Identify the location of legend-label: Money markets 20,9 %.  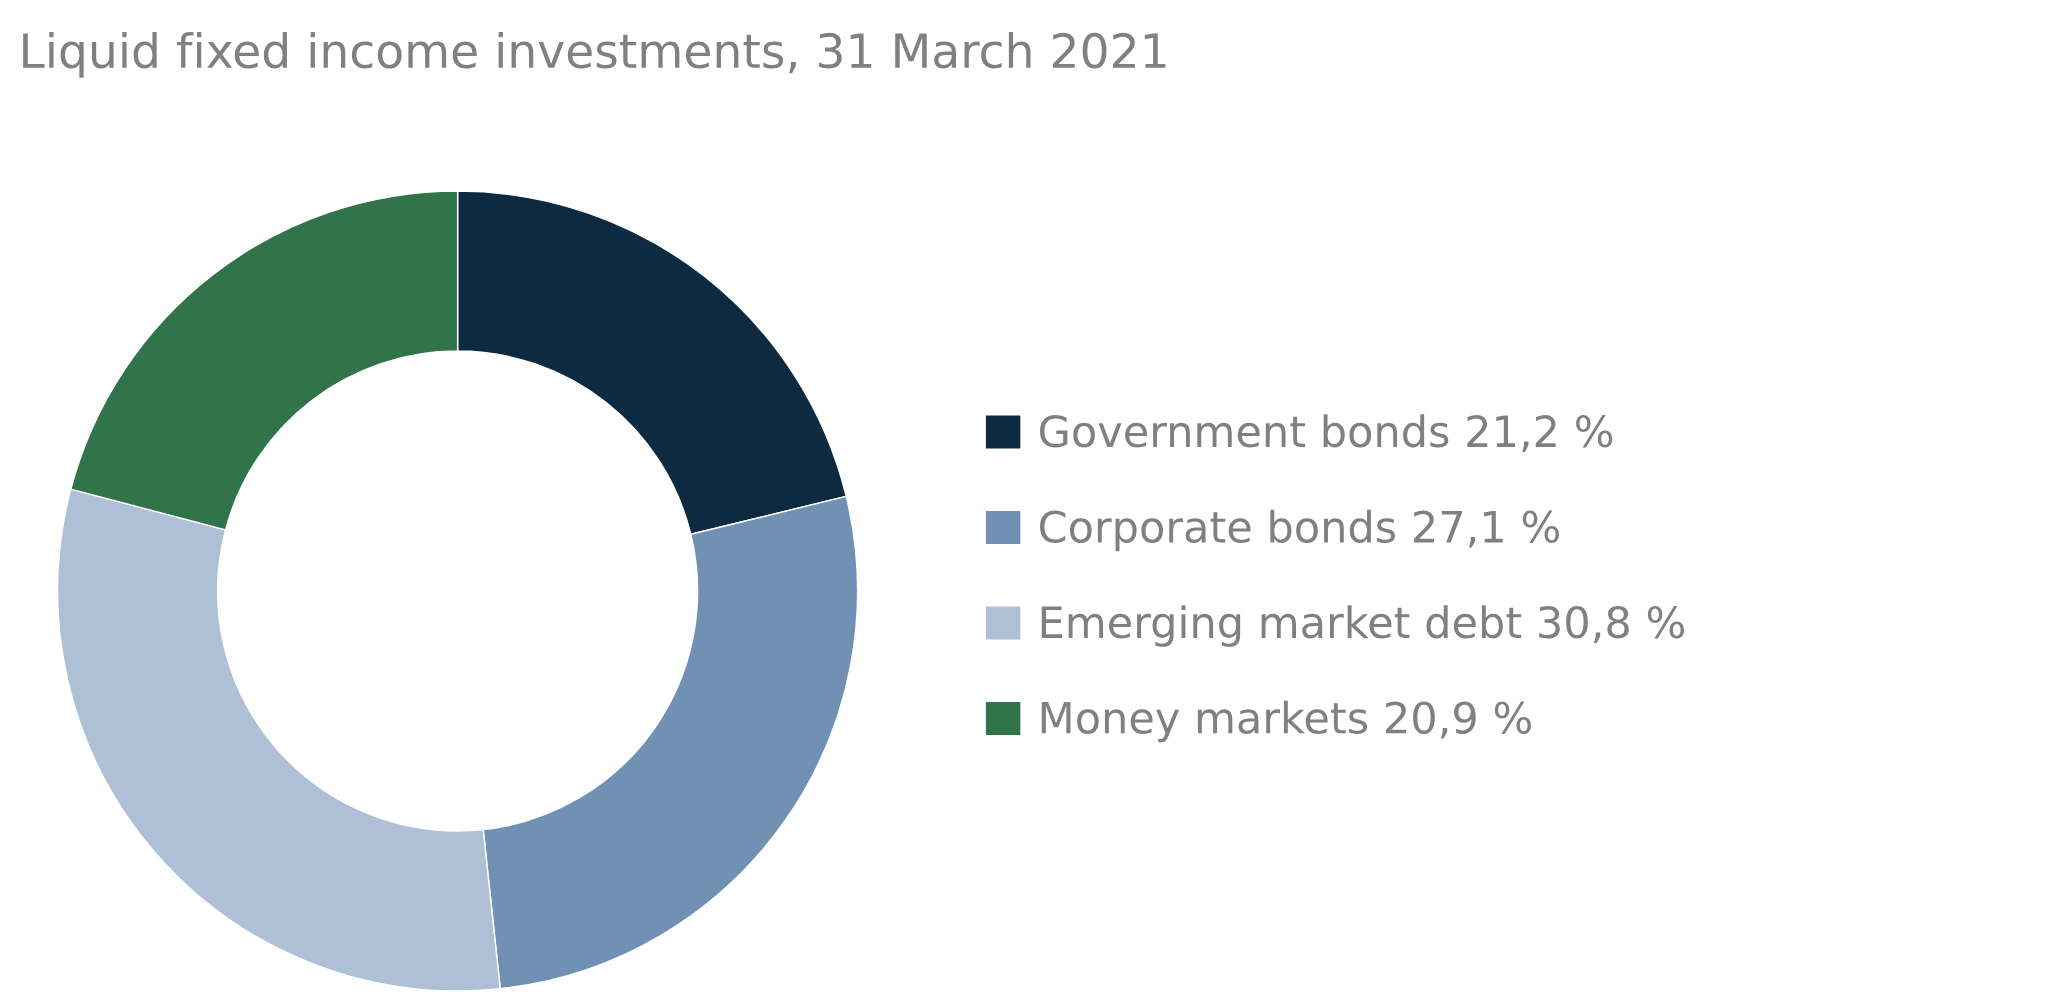
(1286, 721).